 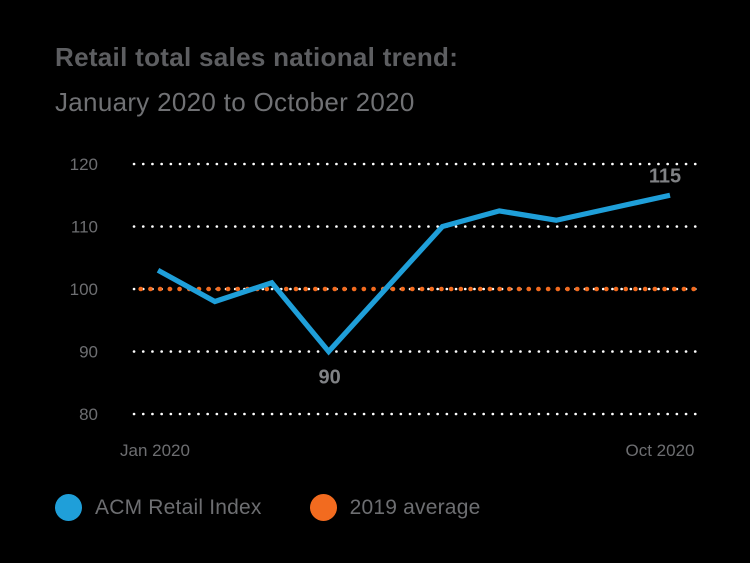 I want to click on x-axis-label-end: Oct 2020, so click(x=660, y=450).